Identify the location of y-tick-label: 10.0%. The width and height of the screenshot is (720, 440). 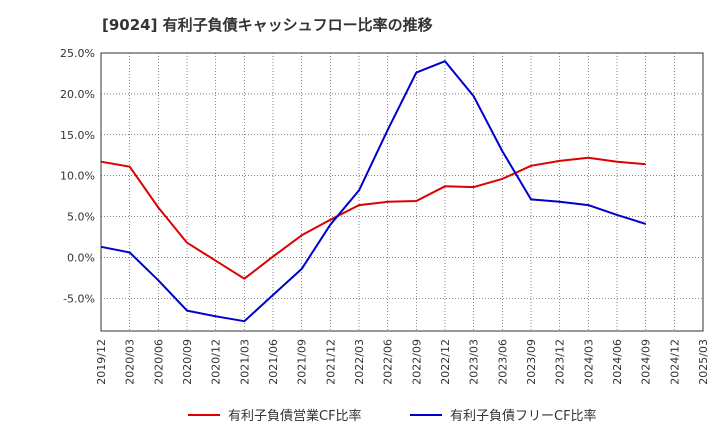
(77, 176).